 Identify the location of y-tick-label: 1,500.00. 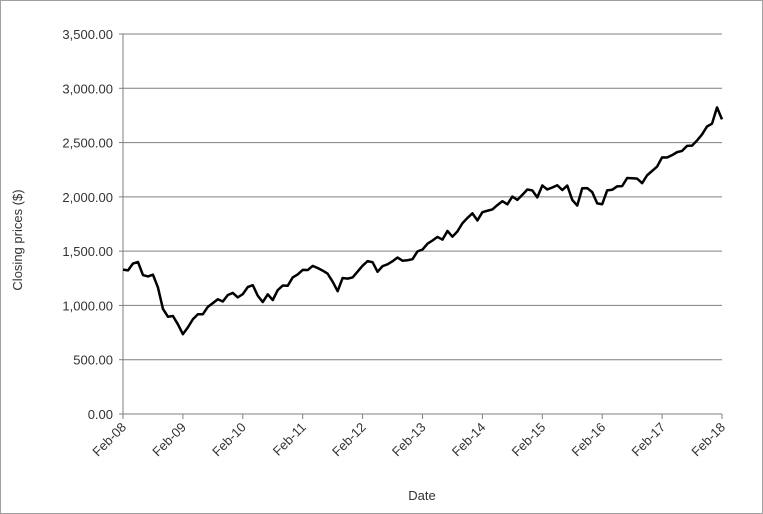
(87, 251).